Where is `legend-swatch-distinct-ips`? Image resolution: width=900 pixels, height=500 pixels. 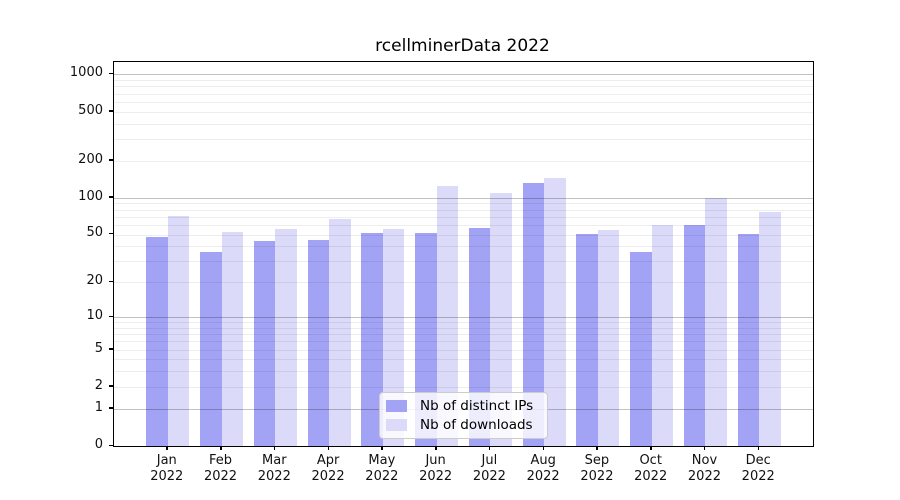
legend-swatch-distinct-ips is located at coordinates (396, 406).